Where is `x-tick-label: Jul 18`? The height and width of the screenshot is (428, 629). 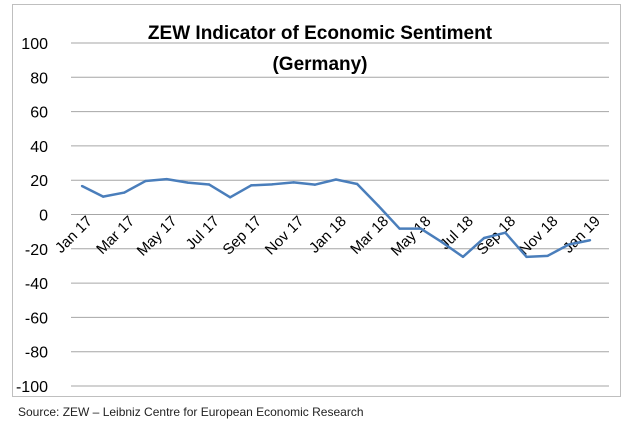 x-tick-label: Jul 18 is located at coordinates (457, 233).